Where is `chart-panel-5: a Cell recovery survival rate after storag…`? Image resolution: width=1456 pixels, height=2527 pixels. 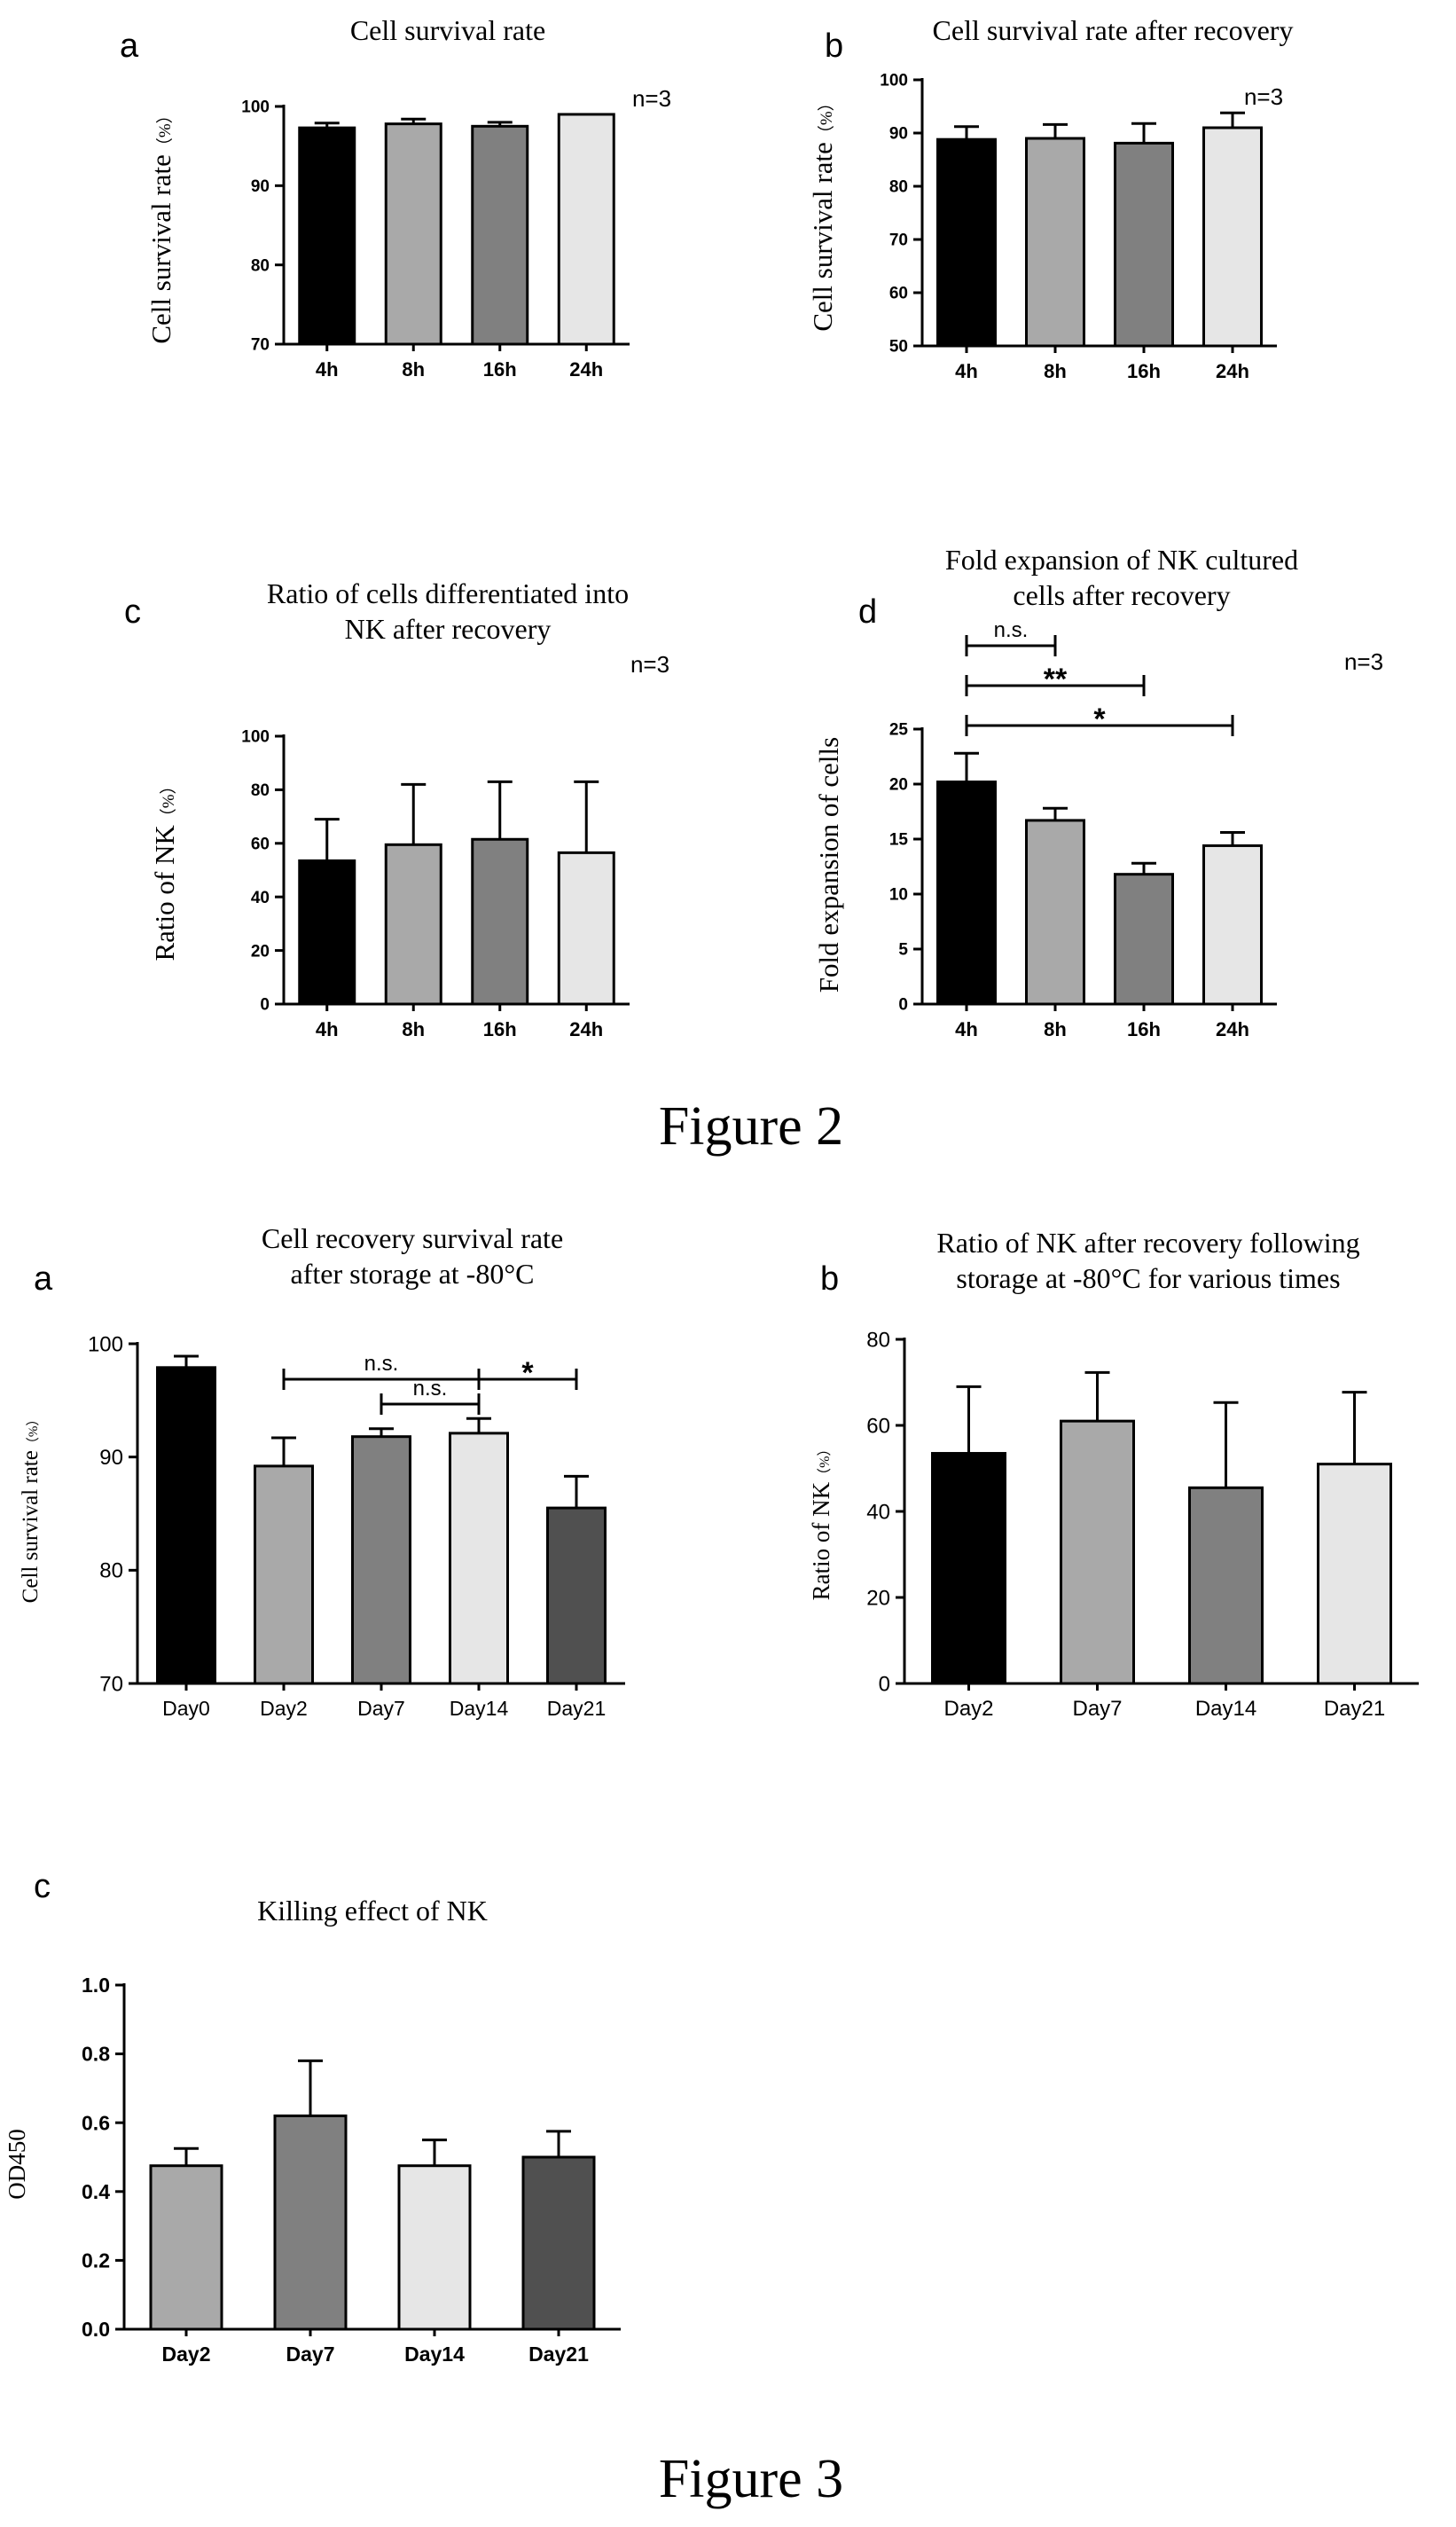
chart-panel-5: a Cell recovery survival rate after storag… is located at coordinates (322, 1471).